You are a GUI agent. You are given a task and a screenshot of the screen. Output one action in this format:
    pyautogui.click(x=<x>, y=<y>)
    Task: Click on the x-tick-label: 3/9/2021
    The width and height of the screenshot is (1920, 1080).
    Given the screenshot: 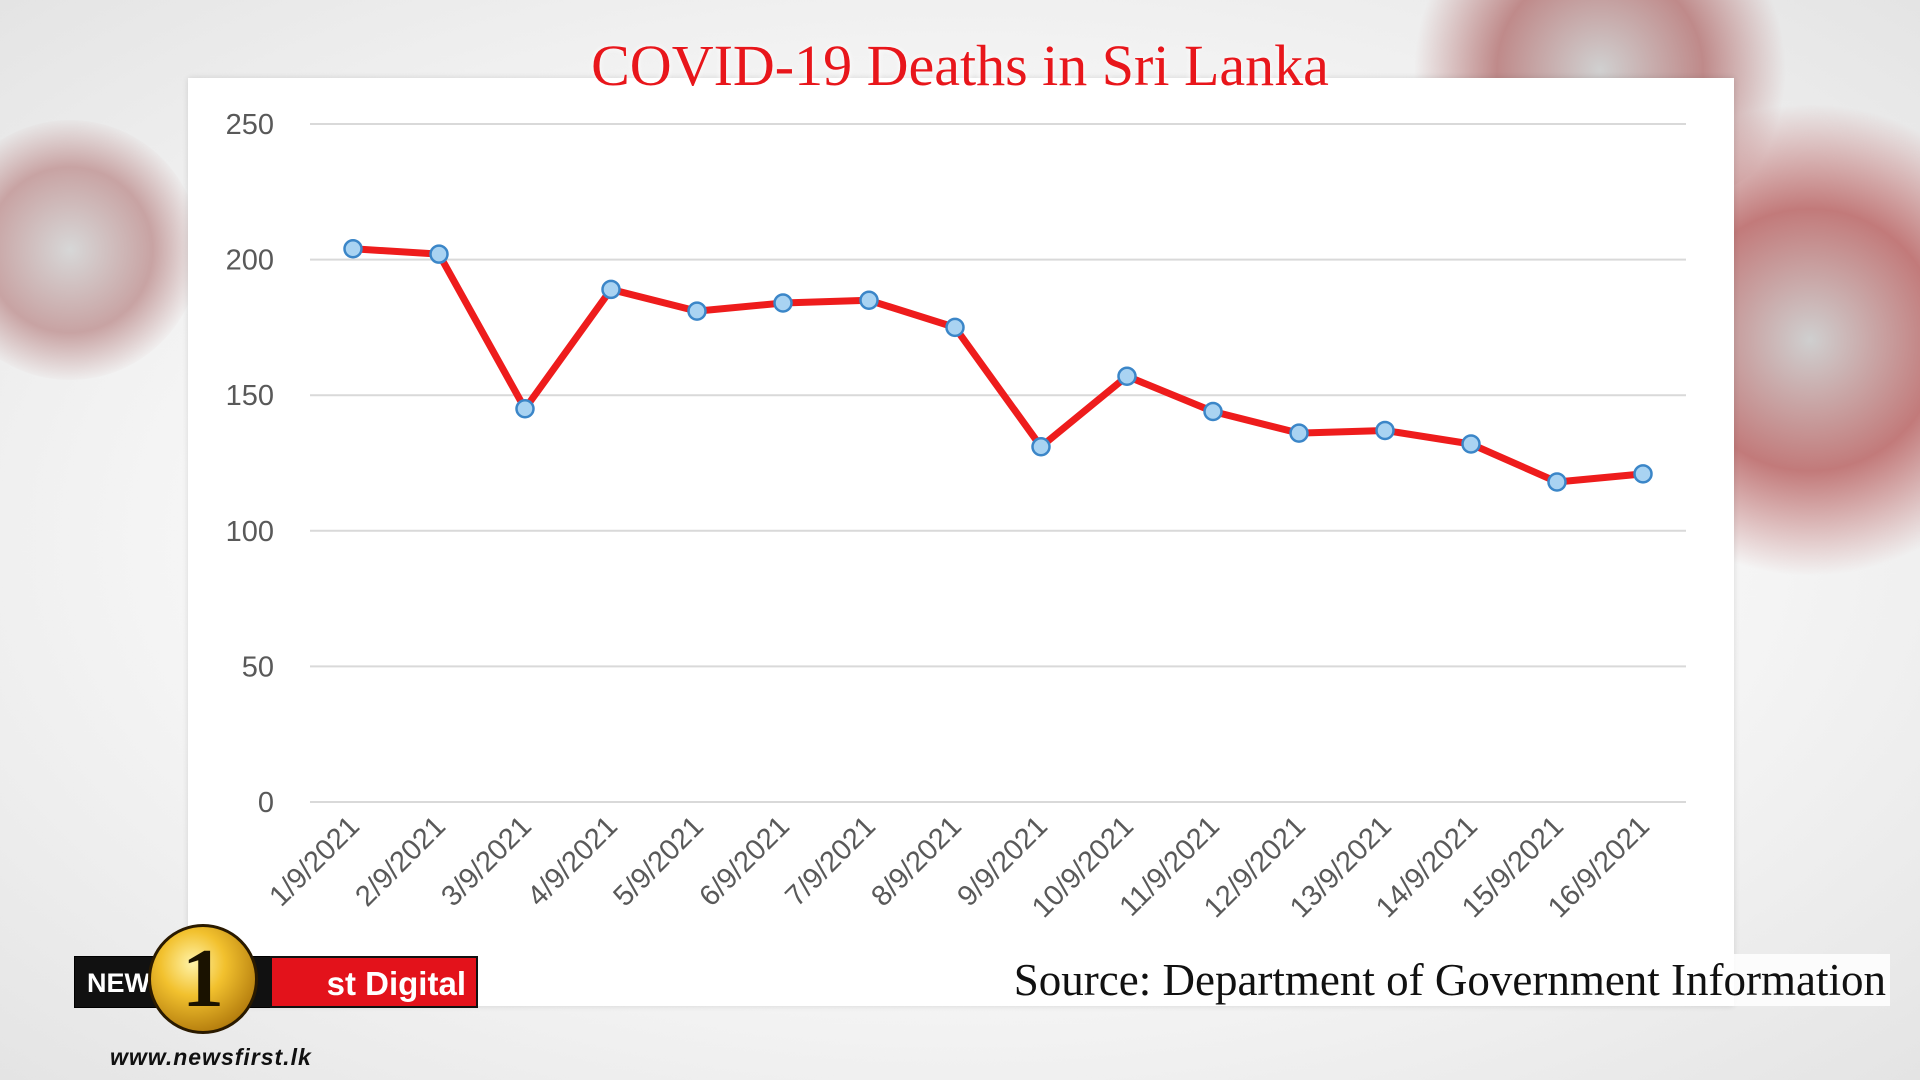 What is the action you would take?
    pyautogui.click(x=486, y=861)
    